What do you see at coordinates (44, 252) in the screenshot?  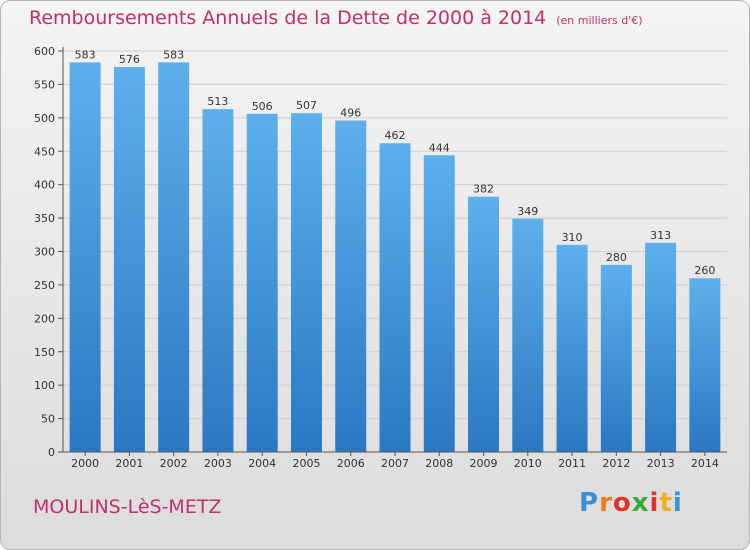 I see `y-tick-label: 300` at bounding box center [44, 252].